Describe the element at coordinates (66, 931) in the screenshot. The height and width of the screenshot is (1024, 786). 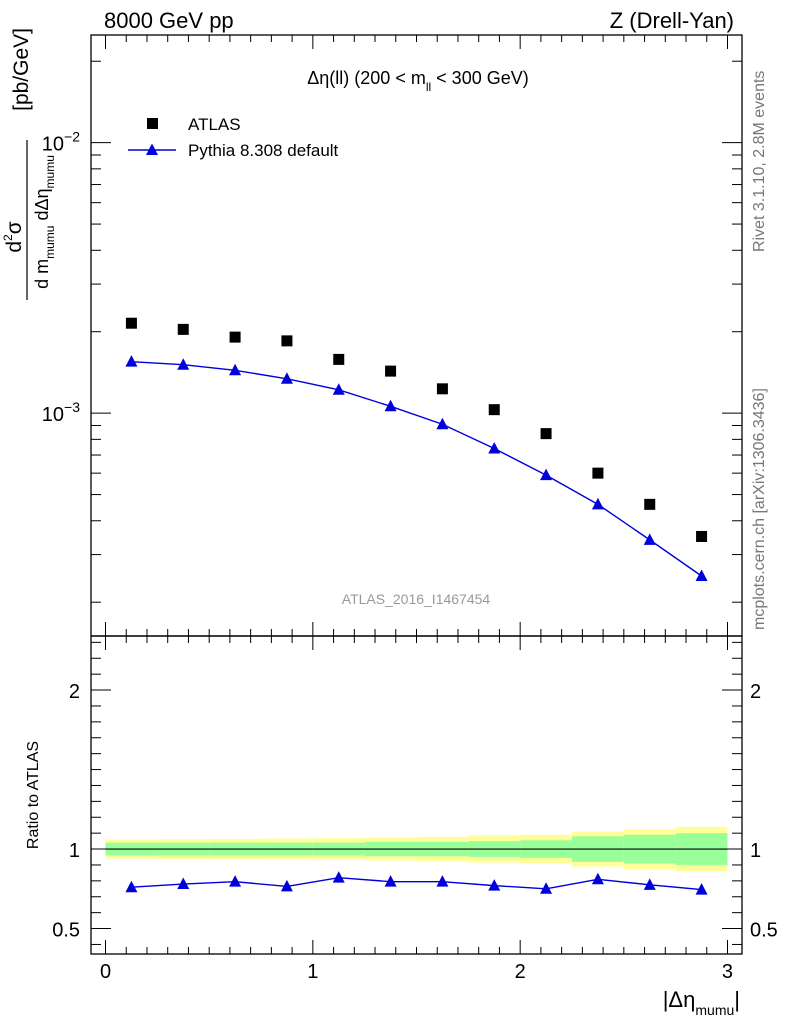
I see `ratio-y-tick-label-left: 0.5` at that location.